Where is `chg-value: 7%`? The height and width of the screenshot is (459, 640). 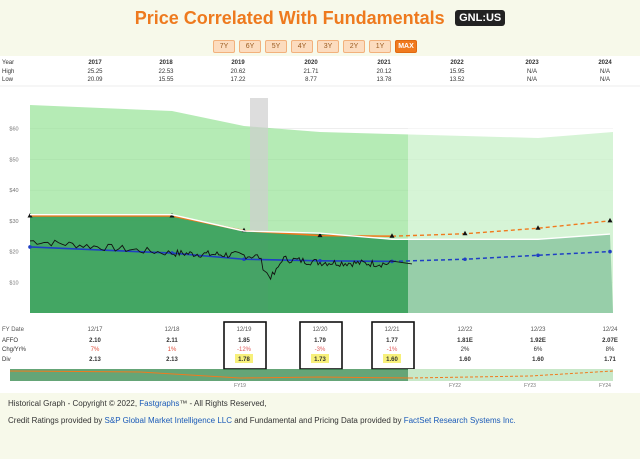 chg-value: 7% is located at coordinates (95, 350).